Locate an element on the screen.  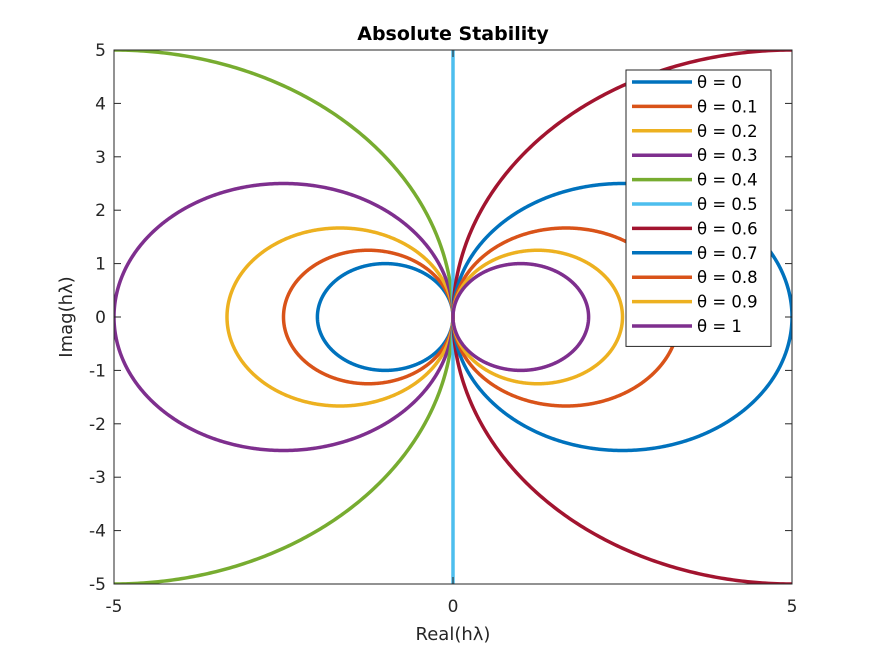
legend-entry-9: θ = 0.9 is located at coordinates (727, 302).